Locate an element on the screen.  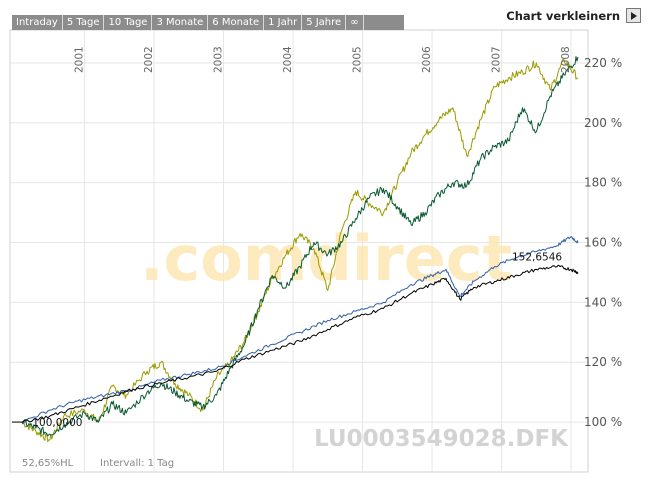
shrink-chart-button is located at coordinates (633, 15).